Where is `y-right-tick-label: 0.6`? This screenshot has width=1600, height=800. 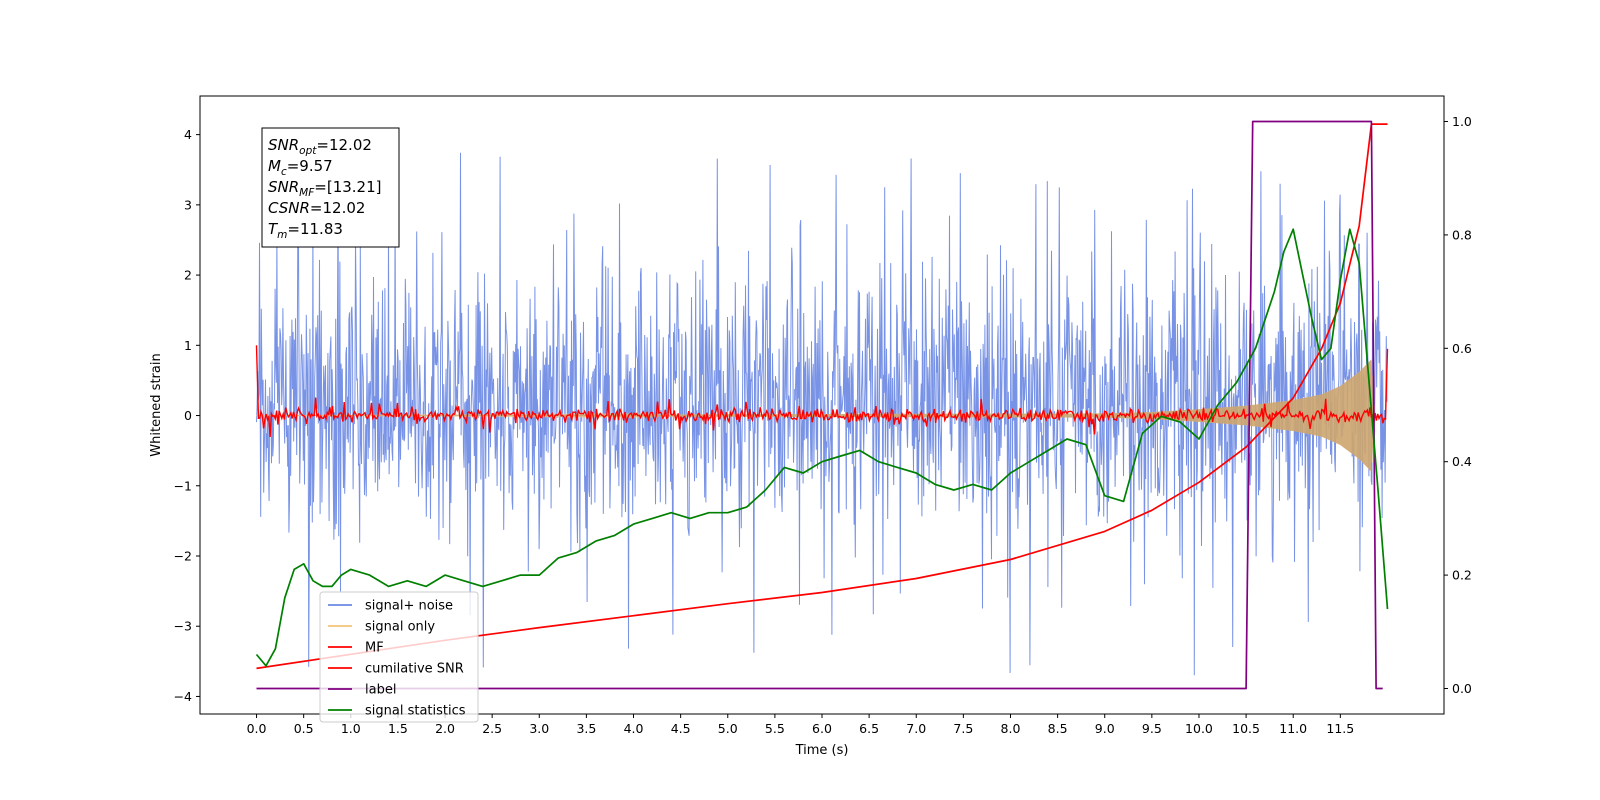
y-right-tick-label: 0.6 is located at coordinates (1462, 348).